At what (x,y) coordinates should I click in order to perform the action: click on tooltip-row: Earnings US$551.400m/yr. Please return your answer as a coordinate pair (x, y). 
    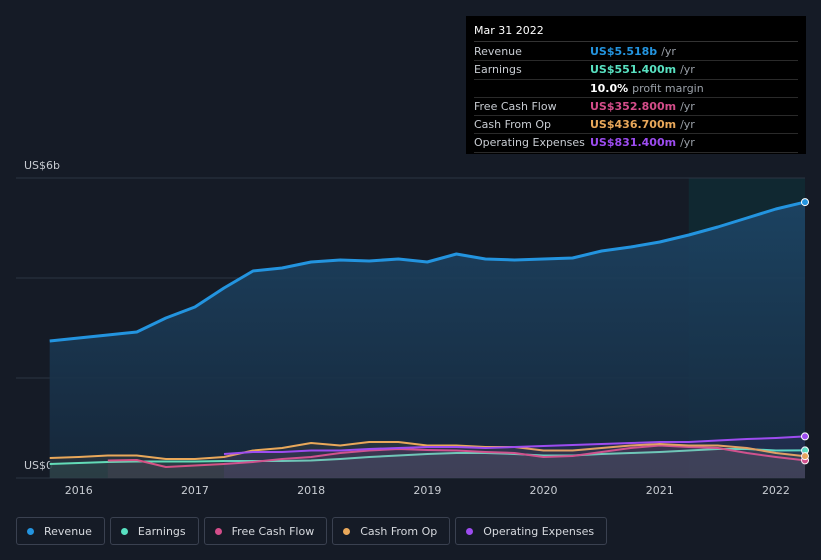
    Looking at the image, I should click on (636, 70).